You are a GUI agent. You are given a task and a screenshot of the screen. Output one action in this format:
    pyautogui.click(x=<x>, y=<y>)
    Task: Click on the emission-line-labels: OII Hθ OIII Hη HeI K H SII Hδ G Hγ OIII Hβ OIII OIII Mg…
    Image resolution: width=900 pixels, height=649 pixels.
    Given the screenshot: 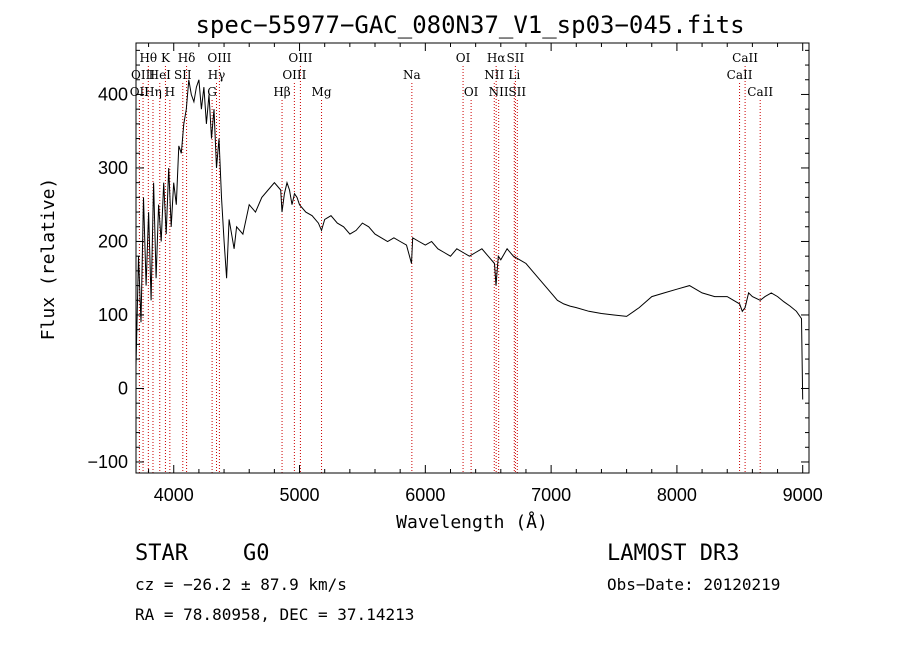 What is the action you would take?
    pyautogui.click(x=452, y=75)
    